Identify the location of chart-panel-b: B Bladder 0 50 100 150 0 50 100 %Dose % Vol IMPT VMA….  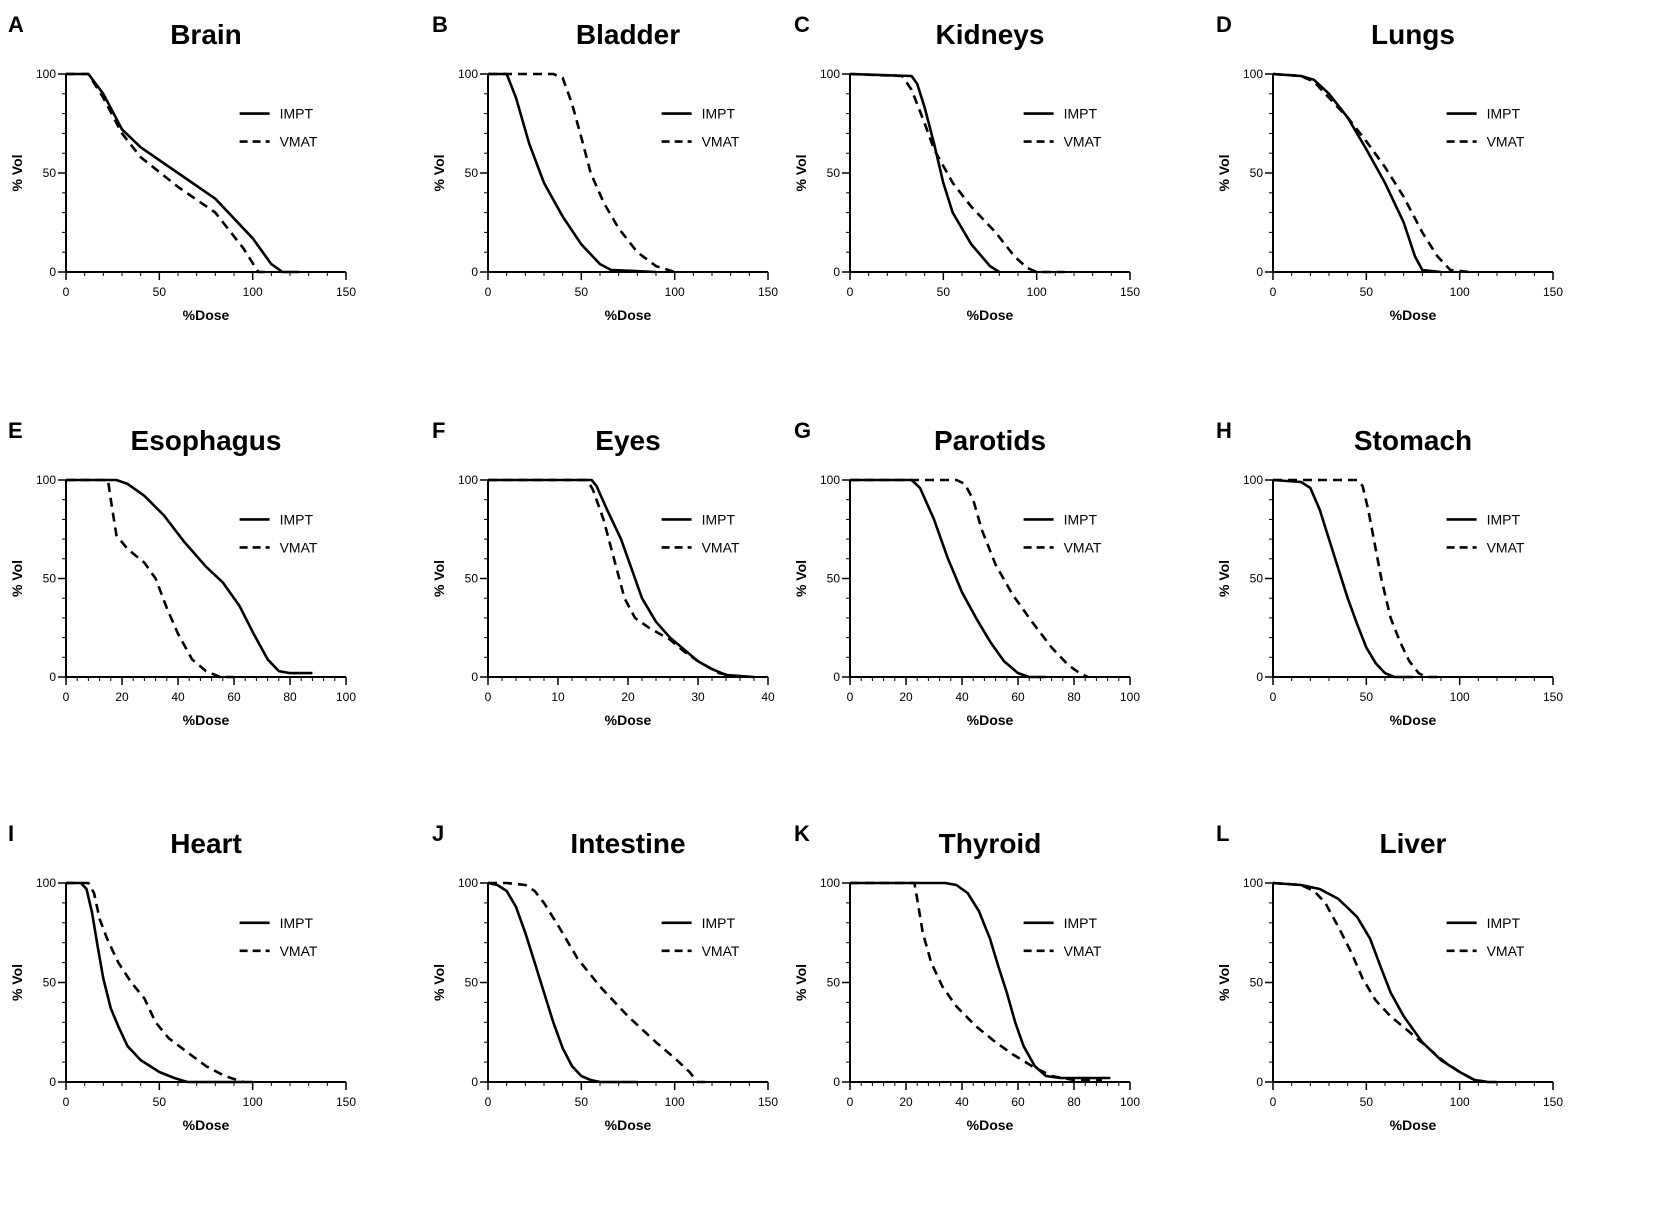
(604, 167).